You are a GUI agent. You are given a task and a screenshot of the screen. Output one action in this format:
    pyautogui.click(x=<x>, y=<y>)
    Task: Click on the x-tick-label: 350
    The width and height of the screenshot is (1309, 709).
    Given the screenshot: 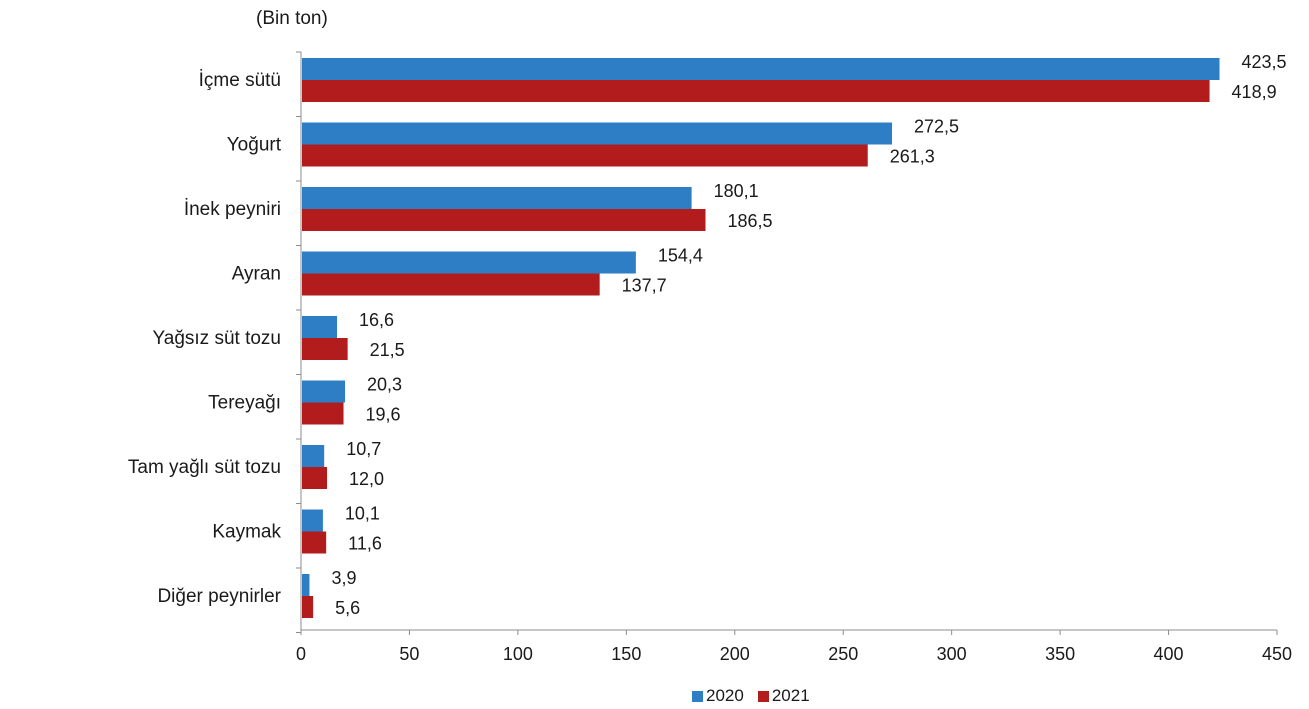 What is the action you would take?
    pyautogui.click(x=1060, y=654)
    